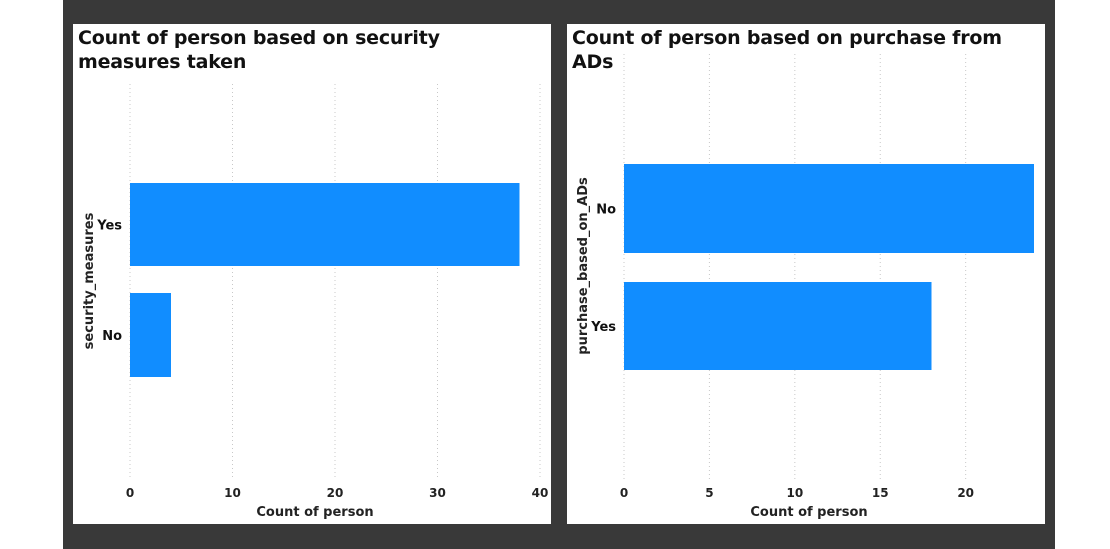 Image resolution: width=1110 pixels, height=549 pixels. What do you see at coordinates (437, 493) in the screenshot?
I see `x-tick-label: 30` at bounding box center [437, 493].